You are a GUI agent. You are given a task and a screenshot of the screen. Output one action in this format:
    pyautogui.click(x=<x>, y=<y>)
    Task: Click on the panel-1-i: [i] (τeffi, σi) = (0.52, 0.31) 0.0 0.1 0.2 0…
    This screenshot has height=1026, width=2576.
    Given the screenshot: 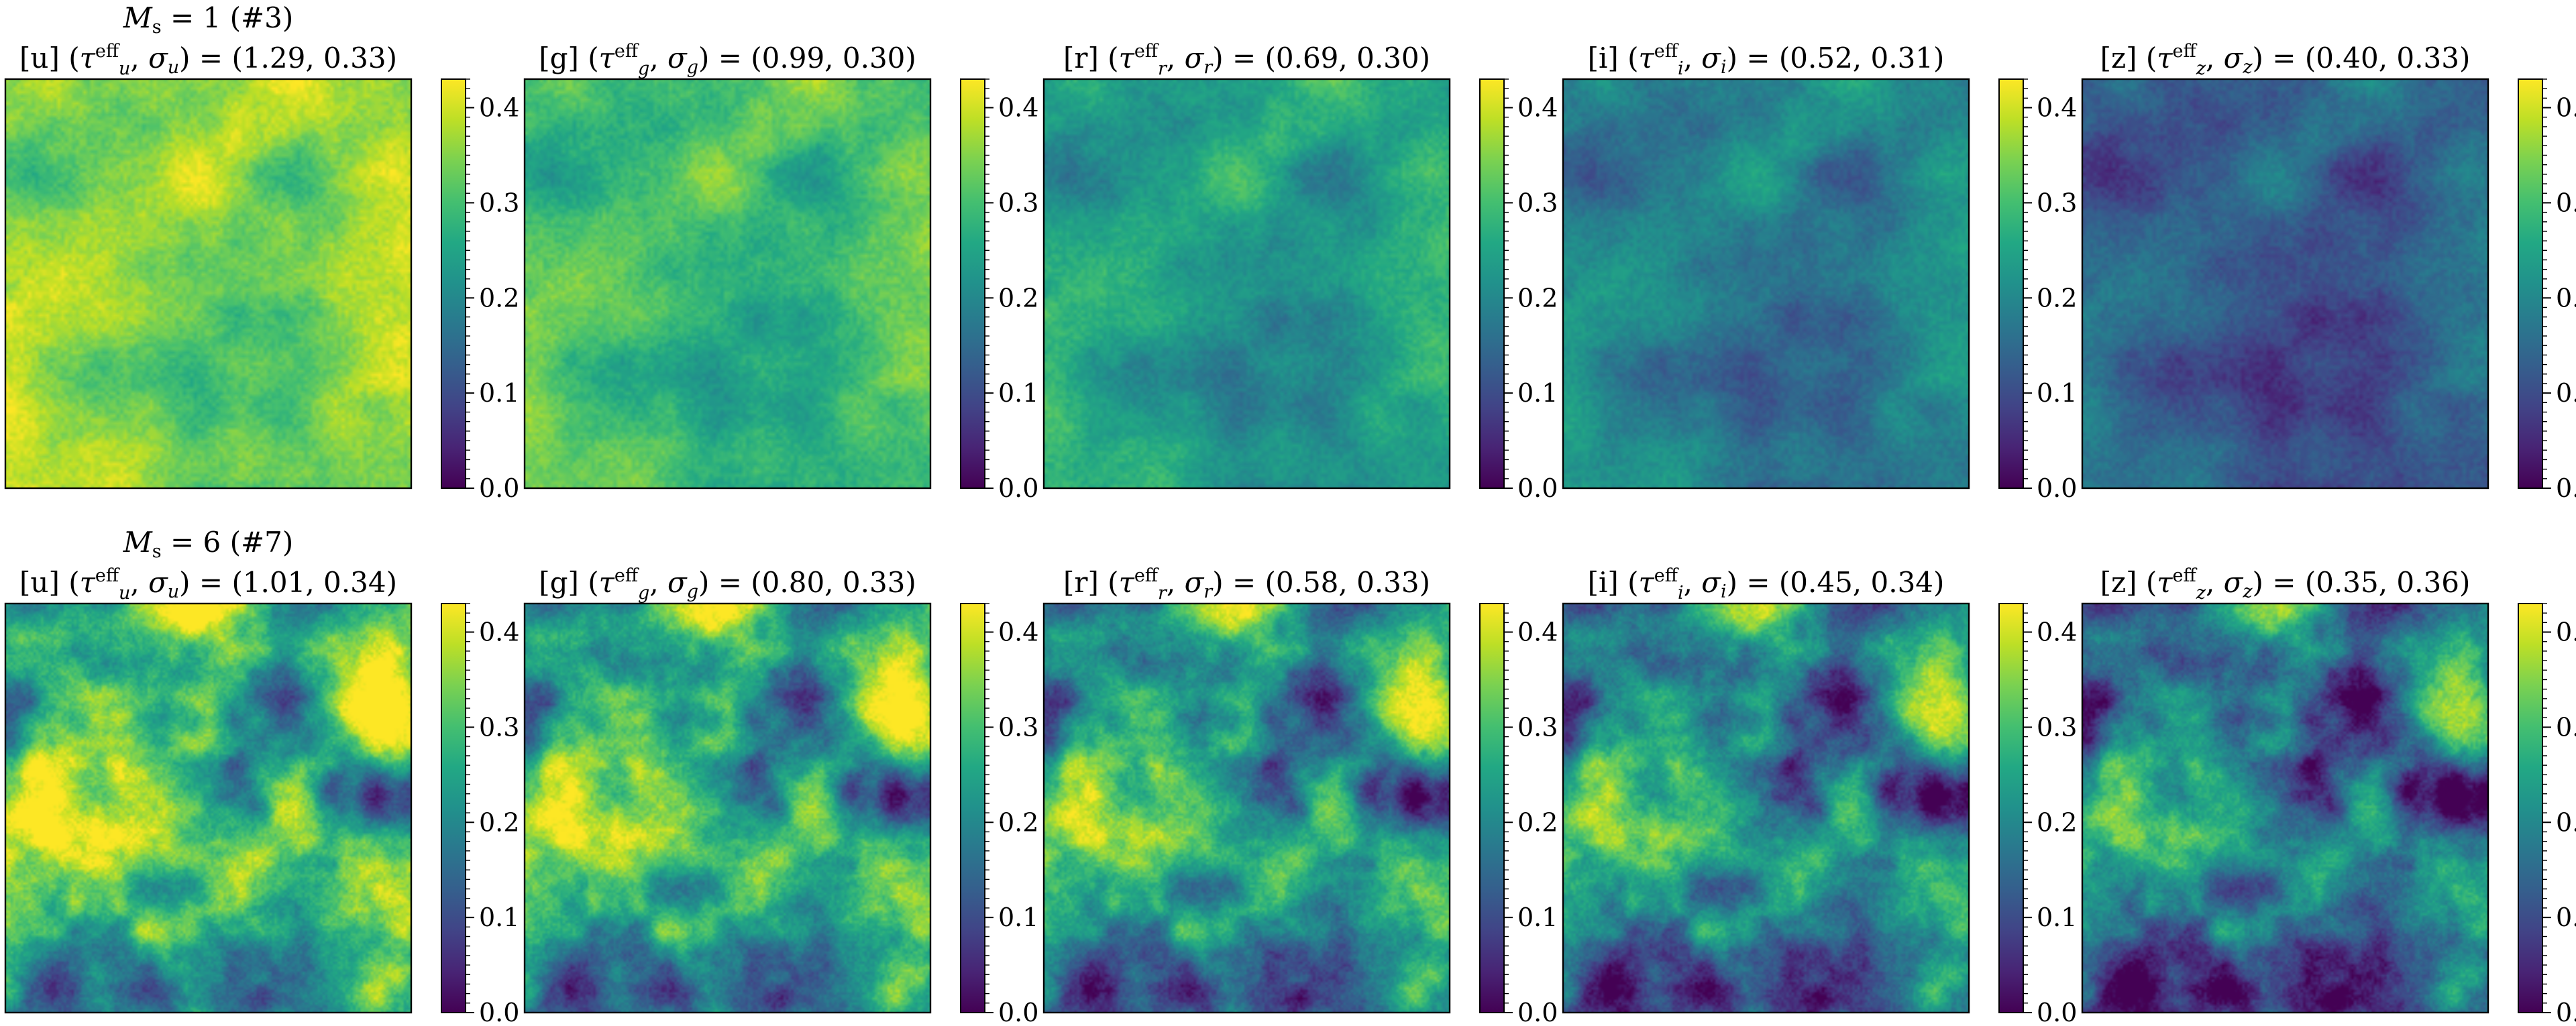 What is the action you would take?
    pyautogui.click(x=1819, y=272)
    